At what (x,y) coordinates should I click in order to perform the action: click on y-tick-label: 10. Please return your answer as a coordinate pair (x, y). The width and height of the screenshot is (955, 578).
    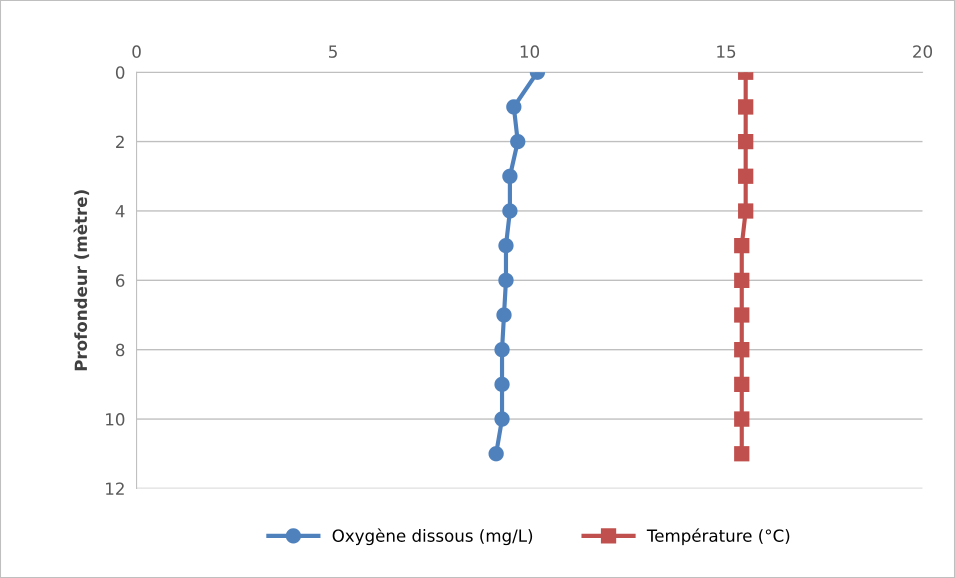
    Looking at the image, I should click on (115, 419).